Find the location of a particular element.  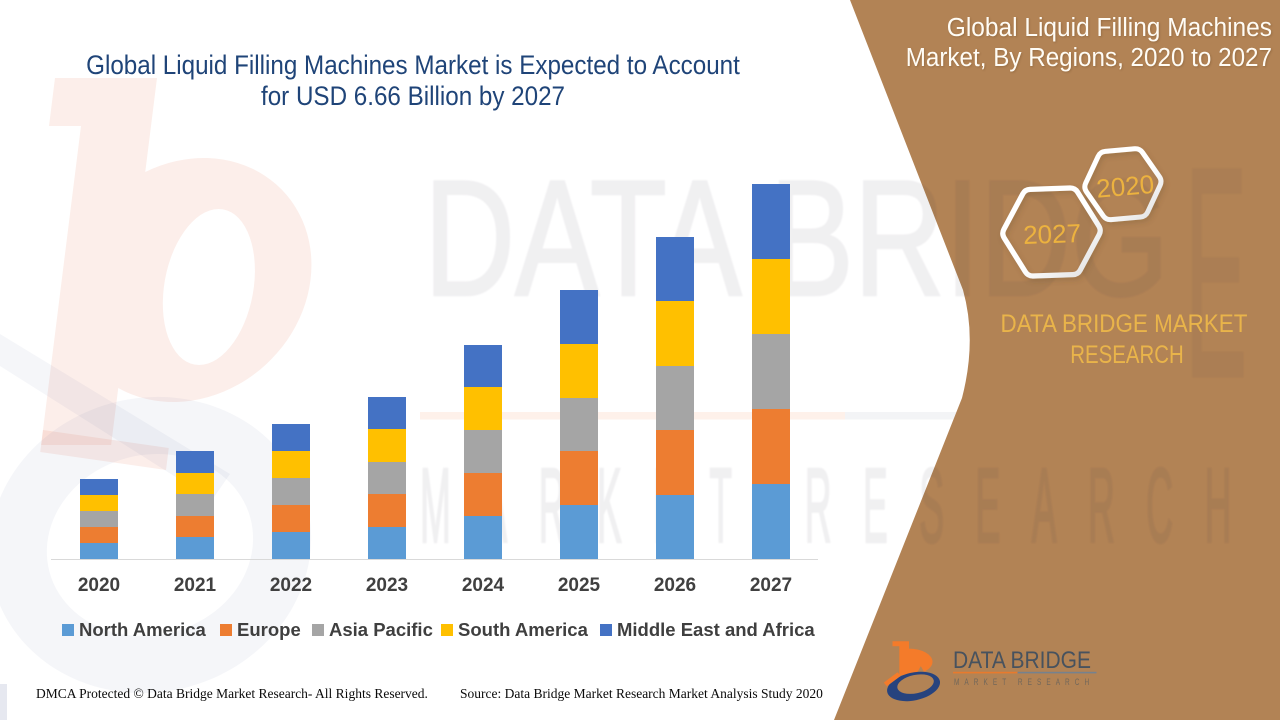

svg-text: E is located at coordinates (1216, 273).